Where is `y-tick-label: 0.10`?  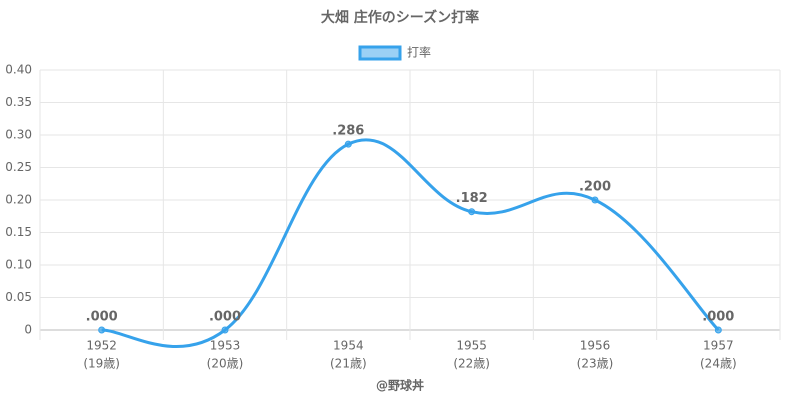 y-tick-label: 0.10 is located at coordinates (18, 265).